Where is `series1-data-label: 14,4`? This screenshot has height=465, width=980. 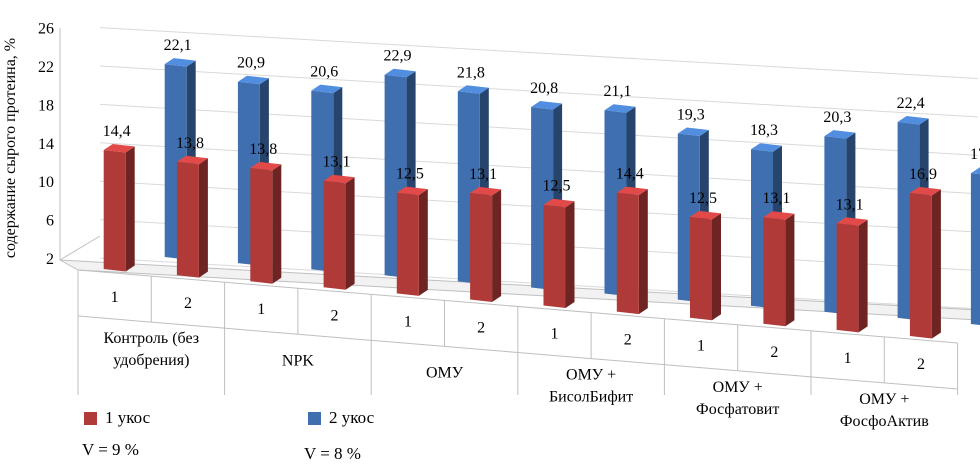 series1-data-label: 14,4 is located at coordinates (117, 131).